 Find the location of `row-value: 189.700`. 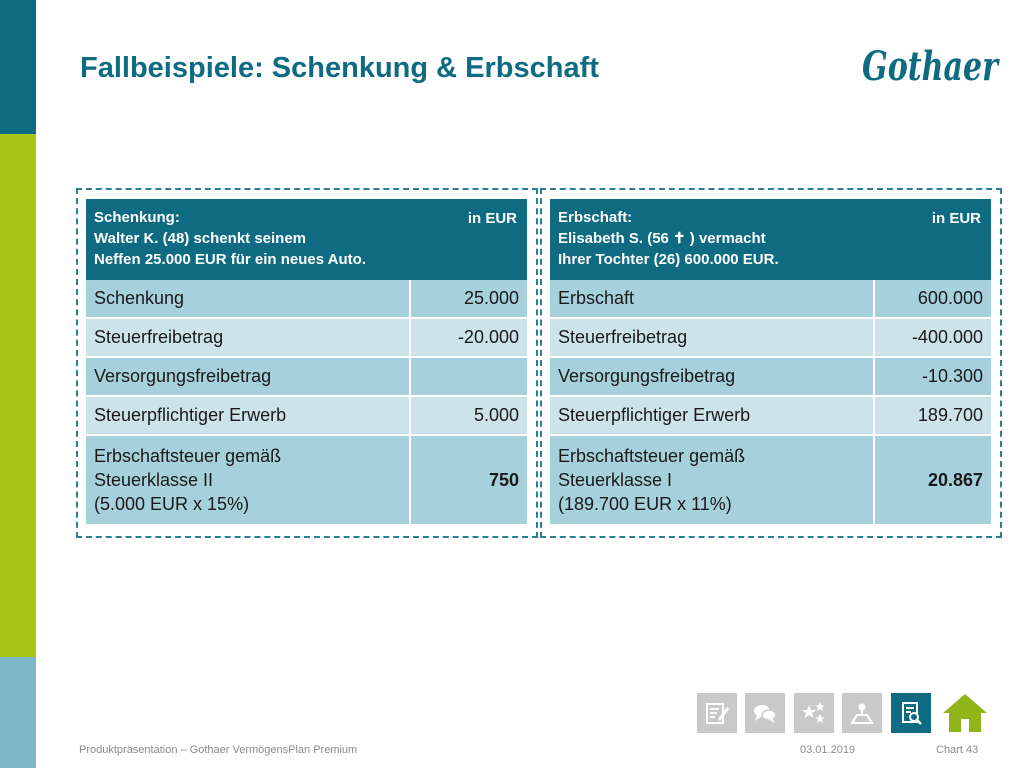

row-value: 189.700 is located at coordinates (933, 415).